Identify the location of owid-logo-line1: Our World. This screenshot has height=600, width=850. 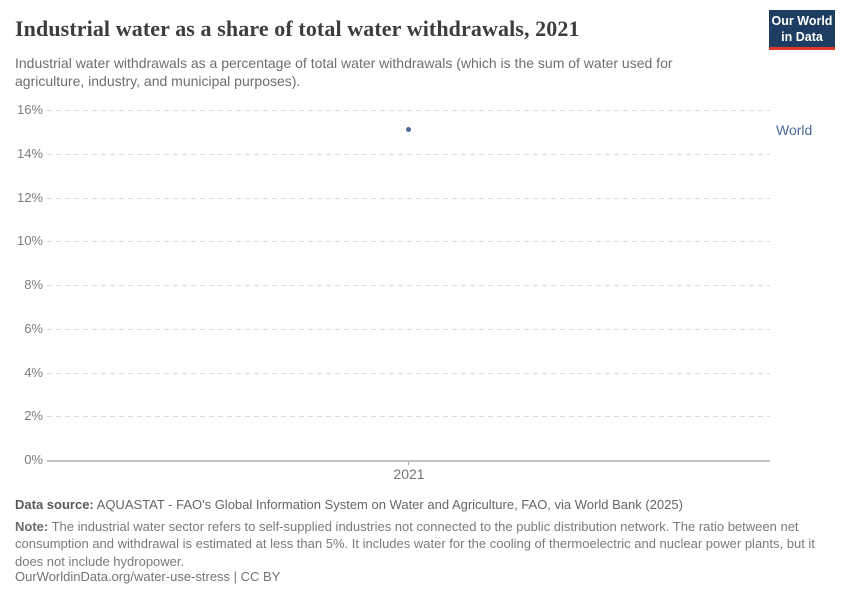
(802, 21).